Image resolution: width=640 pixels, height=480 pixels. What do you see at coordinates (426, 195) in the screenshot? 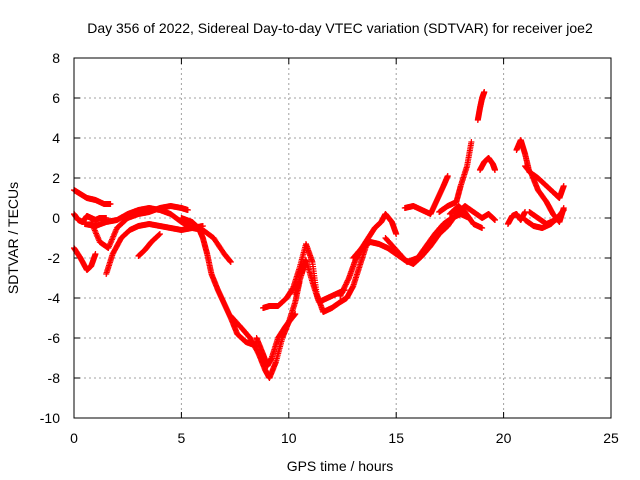
I see `series-arc-p` at bounding box center [426, 195].